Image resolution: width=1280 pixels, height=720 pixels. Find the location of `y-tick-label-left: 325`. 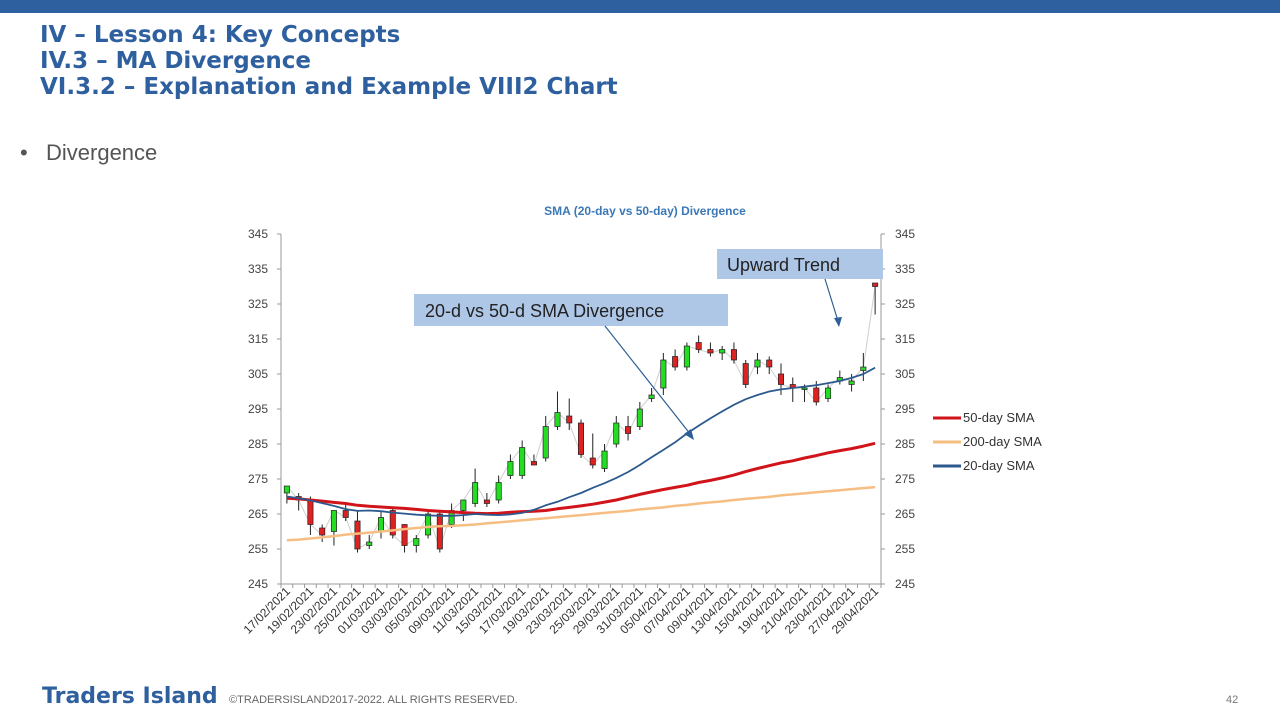

y-tick-label-left: 325 is located at coordinates (258, 304).